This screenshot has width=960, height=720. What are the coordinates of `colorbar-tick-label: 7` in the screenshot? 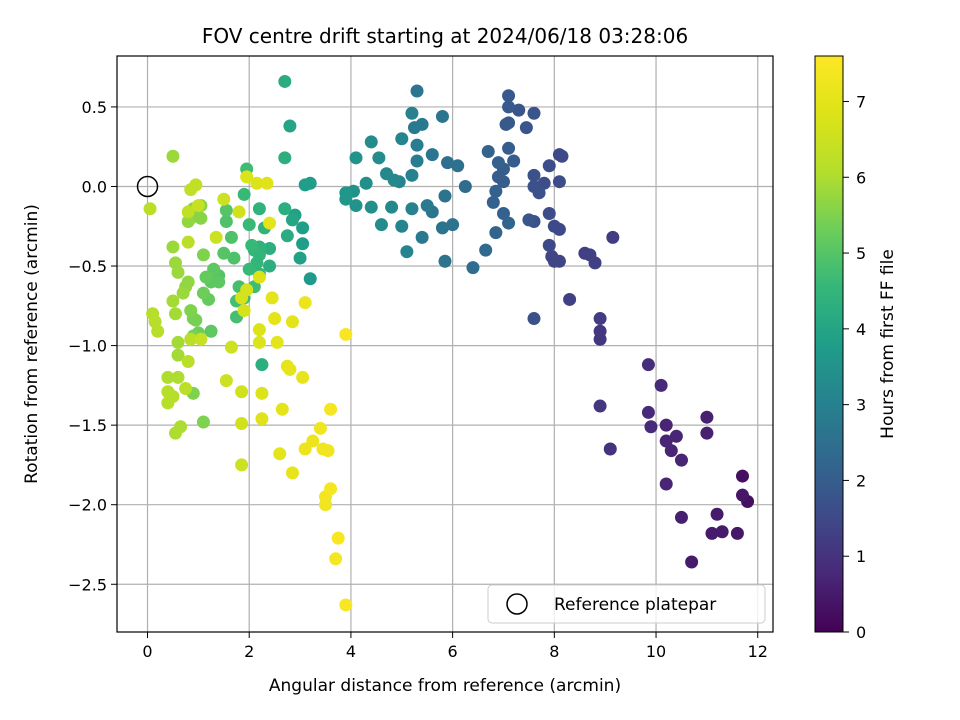 It's located at (861, 101).